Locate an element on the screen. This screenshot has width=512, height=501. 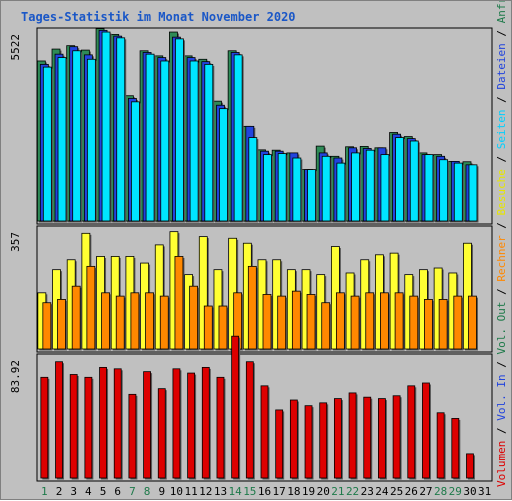
right-label-part-14: Anfragen is located at coordinates (501, 12).